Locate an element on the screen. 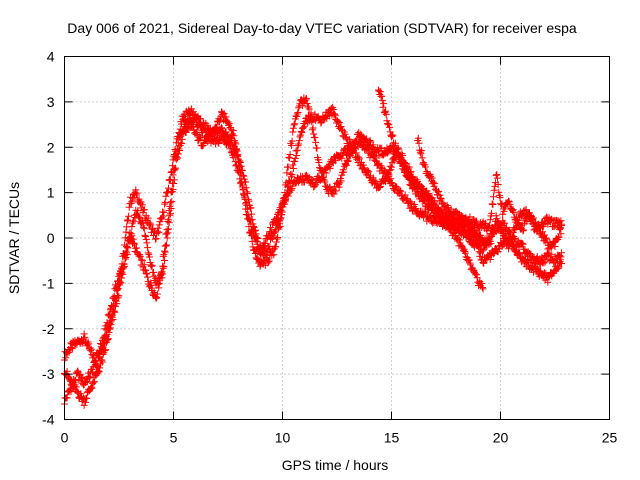 Image resolution: width=640 pixels, height=480 pixels. x-axis-label: GPS time / hours is located at coordinates (335, 465).